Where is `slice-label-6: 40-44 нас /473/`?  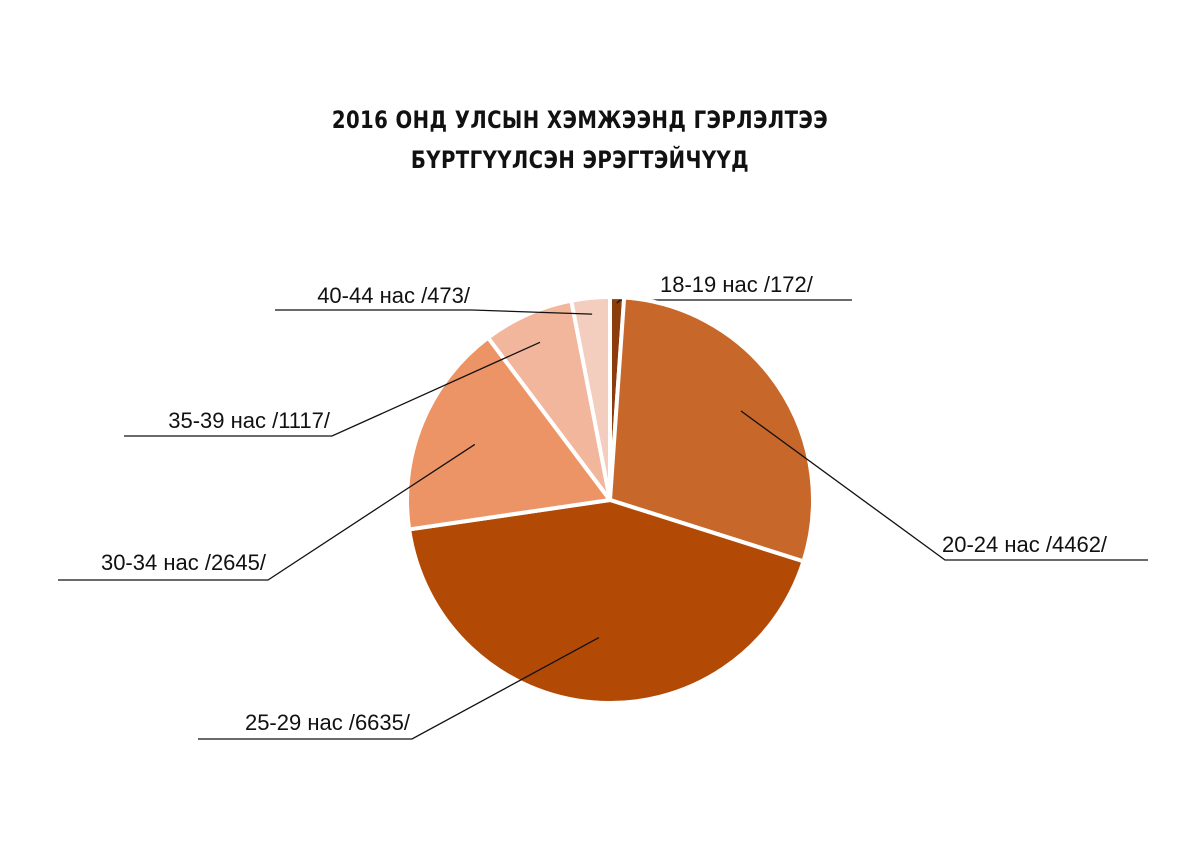
slice-label-6: 40-44 нас /473/ is located at coordinates (394, 295).